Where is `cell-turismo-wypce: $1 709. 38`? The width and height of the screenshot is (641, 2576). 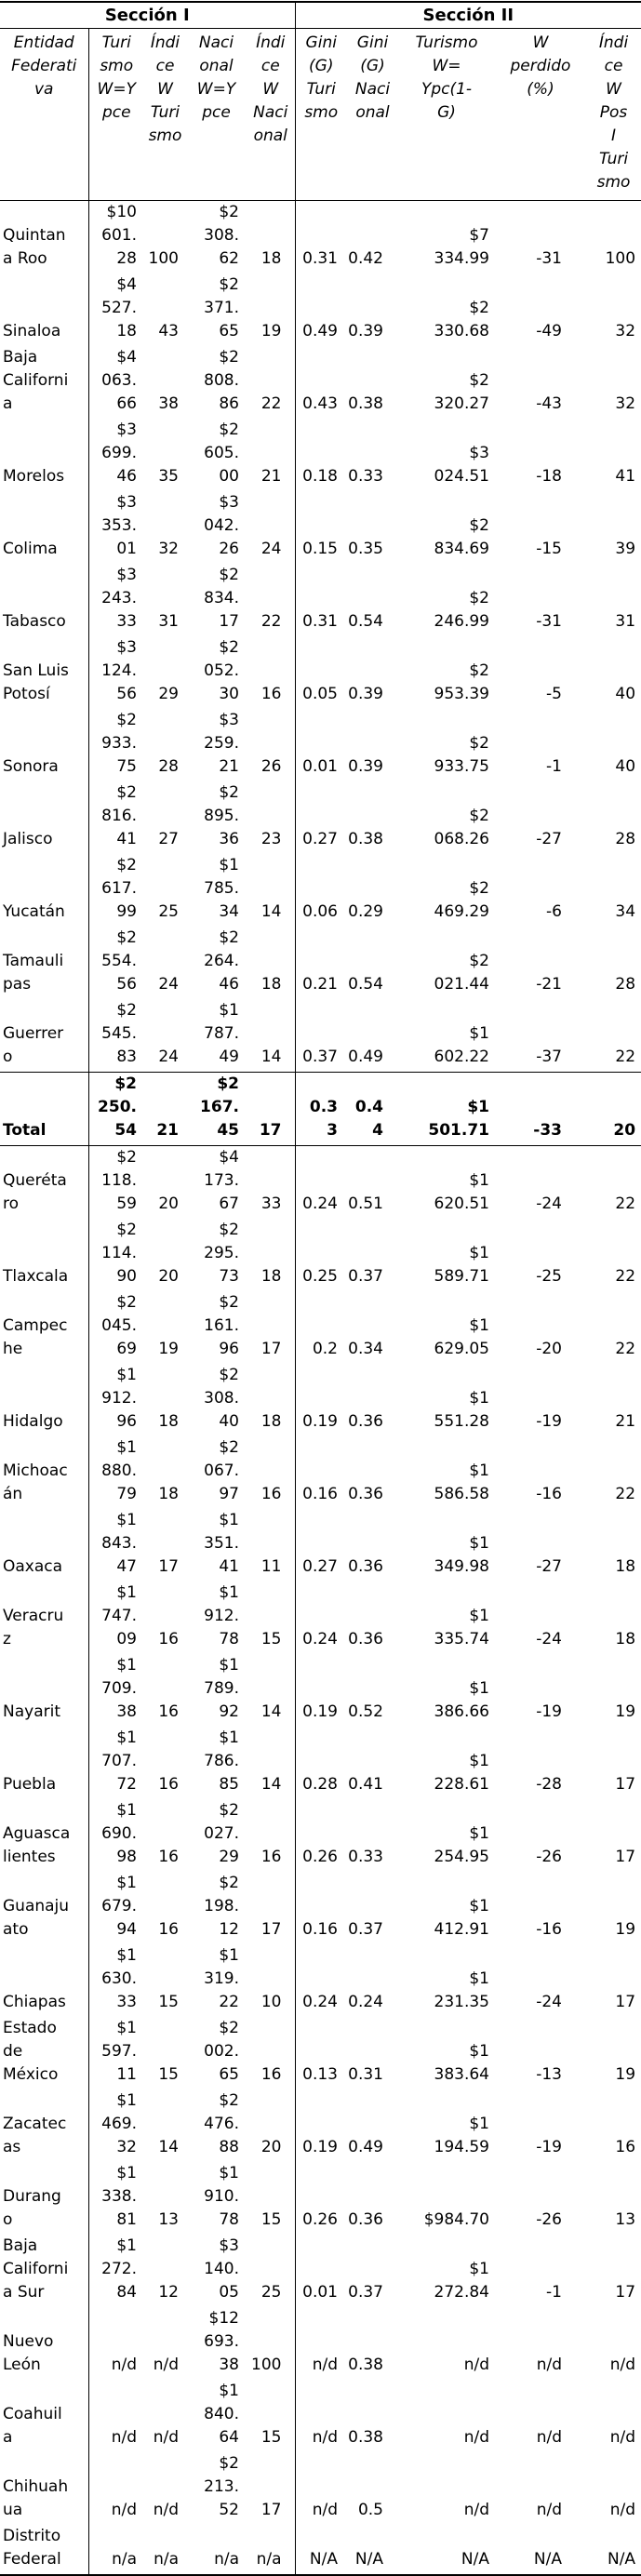
cell-turismo-wypce: $1 709. 38 is located at coordinates (119, 1688).